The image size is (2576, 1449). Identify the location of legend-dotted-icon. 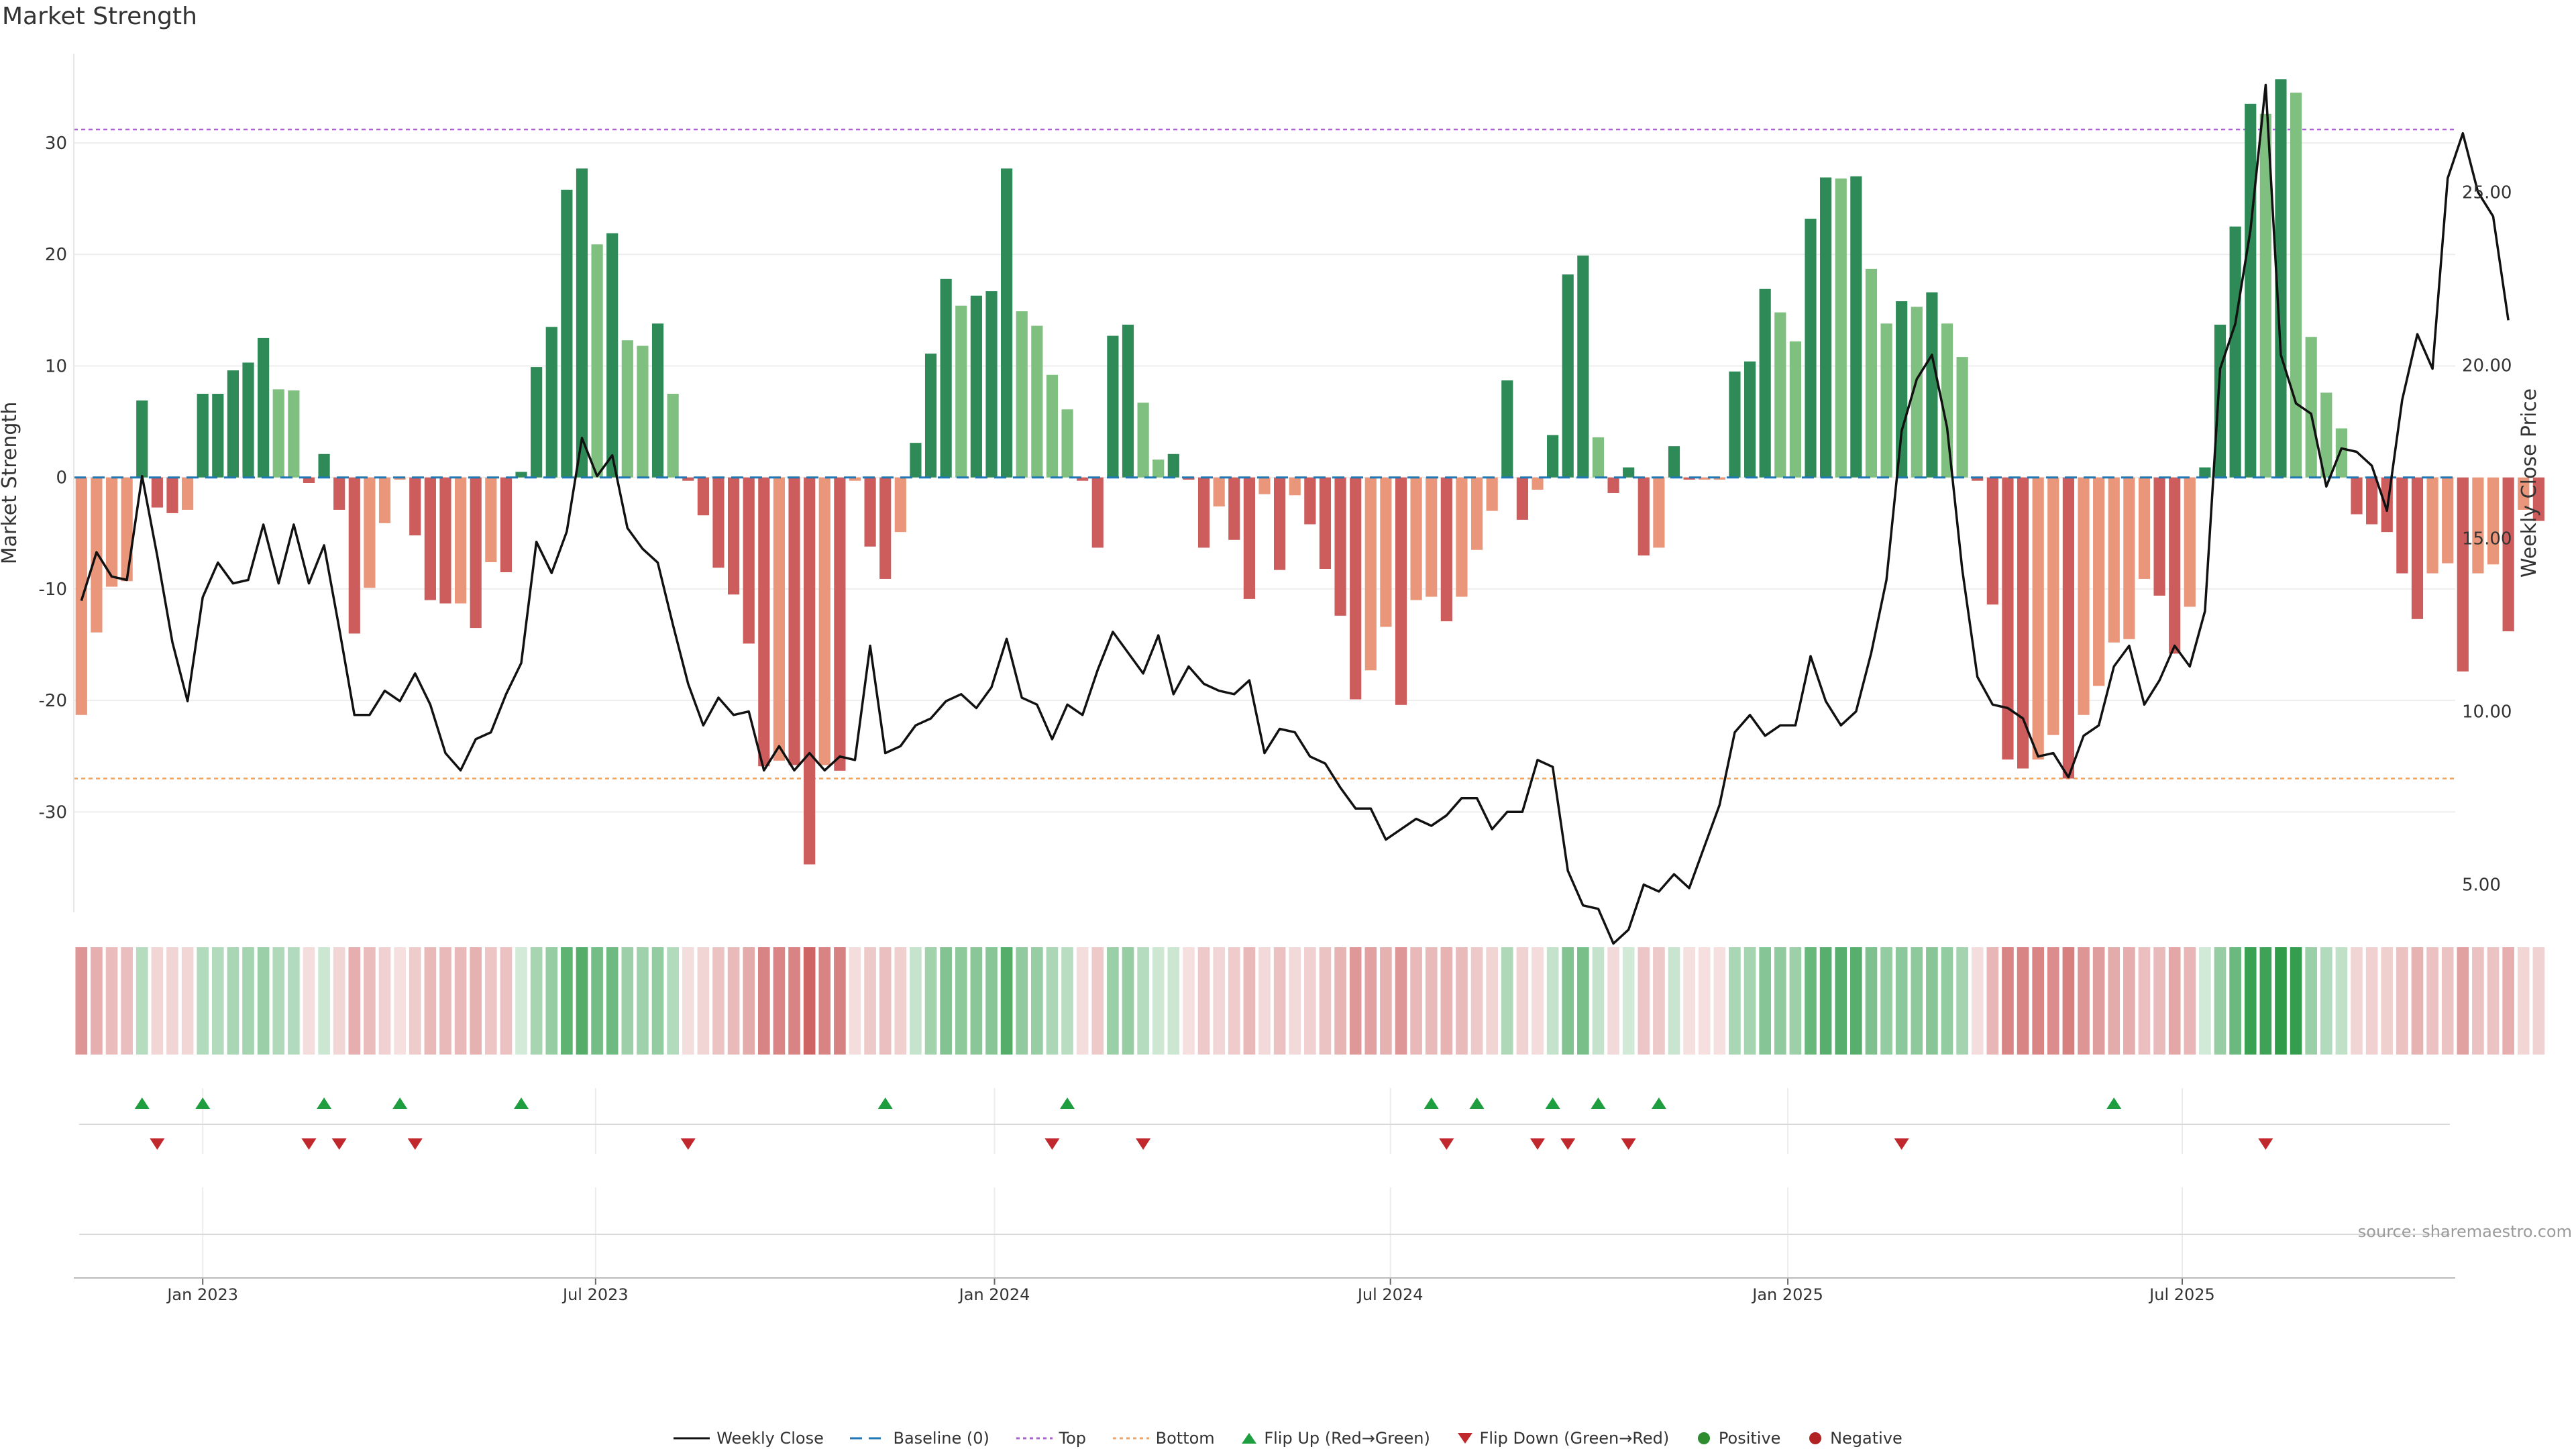
(1034, 1438).